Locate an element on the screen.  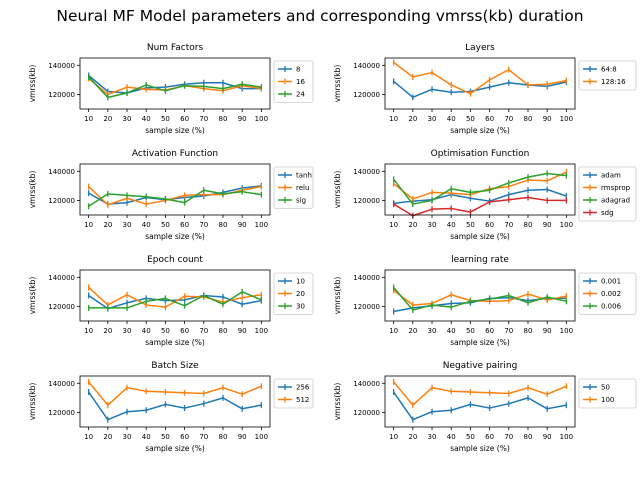
legend-label: 10 is located at coordinates (300, 282).